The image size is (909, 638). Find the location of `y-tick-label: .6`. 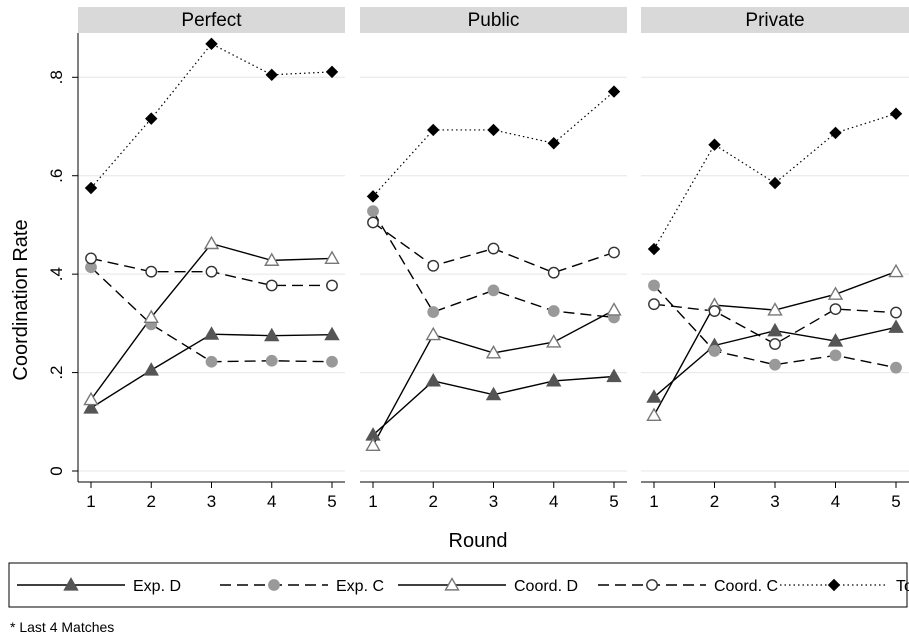

y-tick-label: .6 is located at coordinates (56, 176).